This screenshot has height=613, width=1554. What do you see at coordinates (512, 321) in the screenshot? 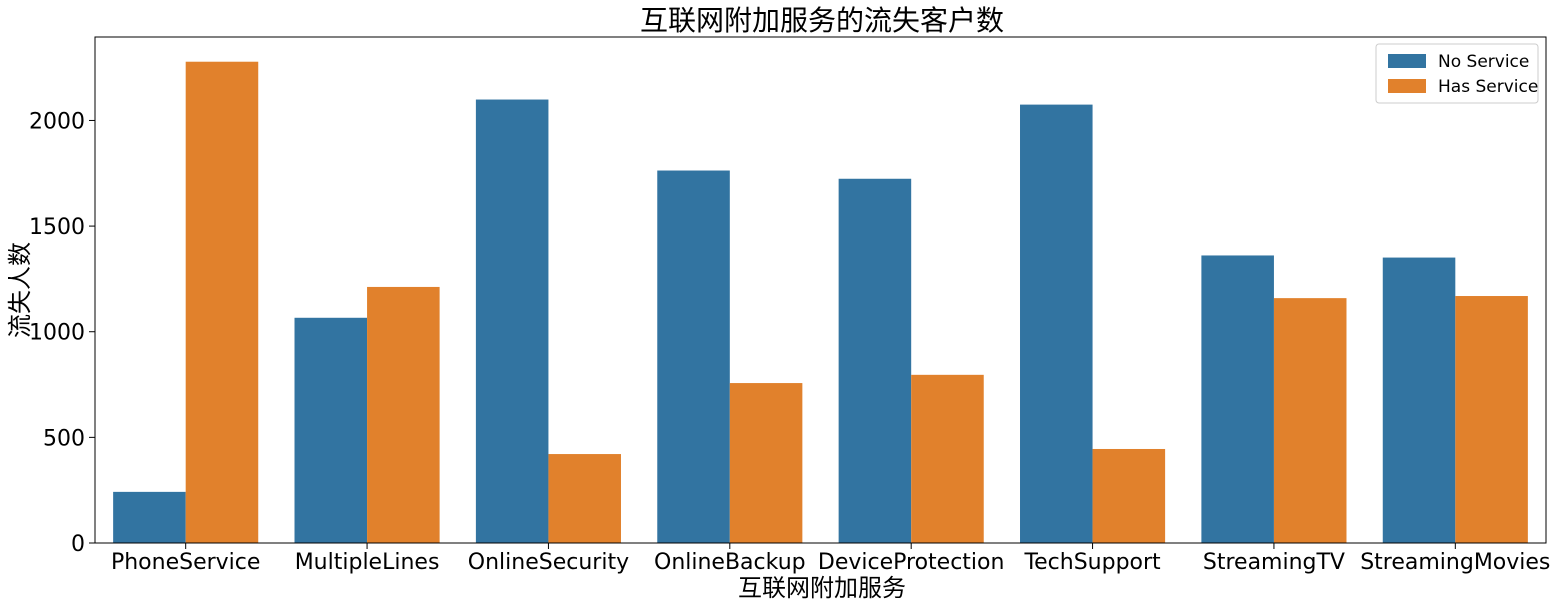
I see `bar-no-service-onlinesecurity` at bounding box center [512, 321].